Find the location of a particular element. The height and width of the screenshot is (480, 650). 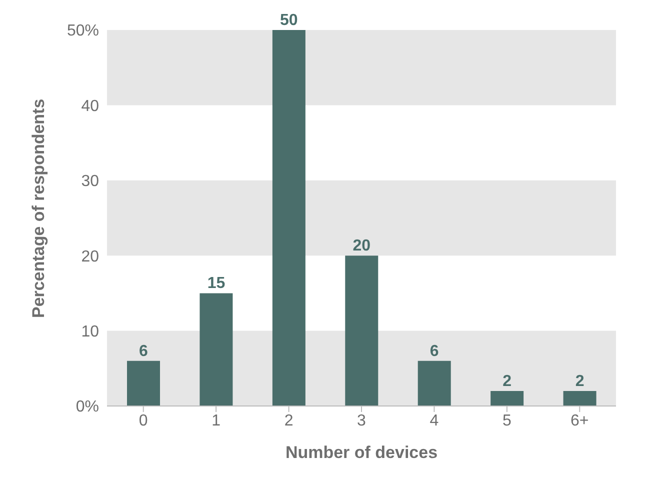

x-tick-label: 4 is located at coordinates (434, 421).